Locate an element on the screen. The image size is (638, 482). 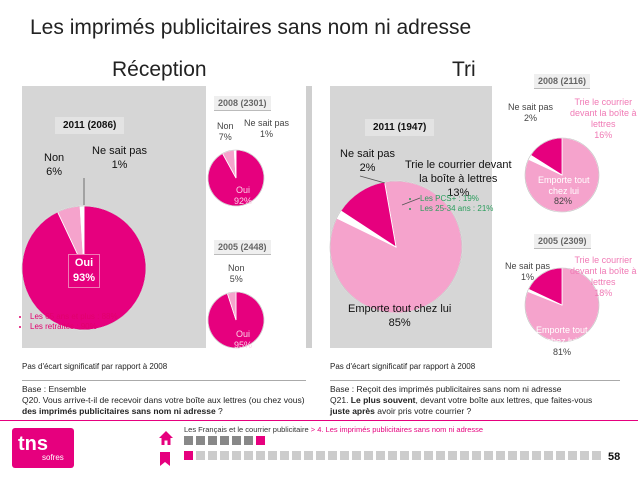
chapter-navigation is located at coordinates (254, 440).